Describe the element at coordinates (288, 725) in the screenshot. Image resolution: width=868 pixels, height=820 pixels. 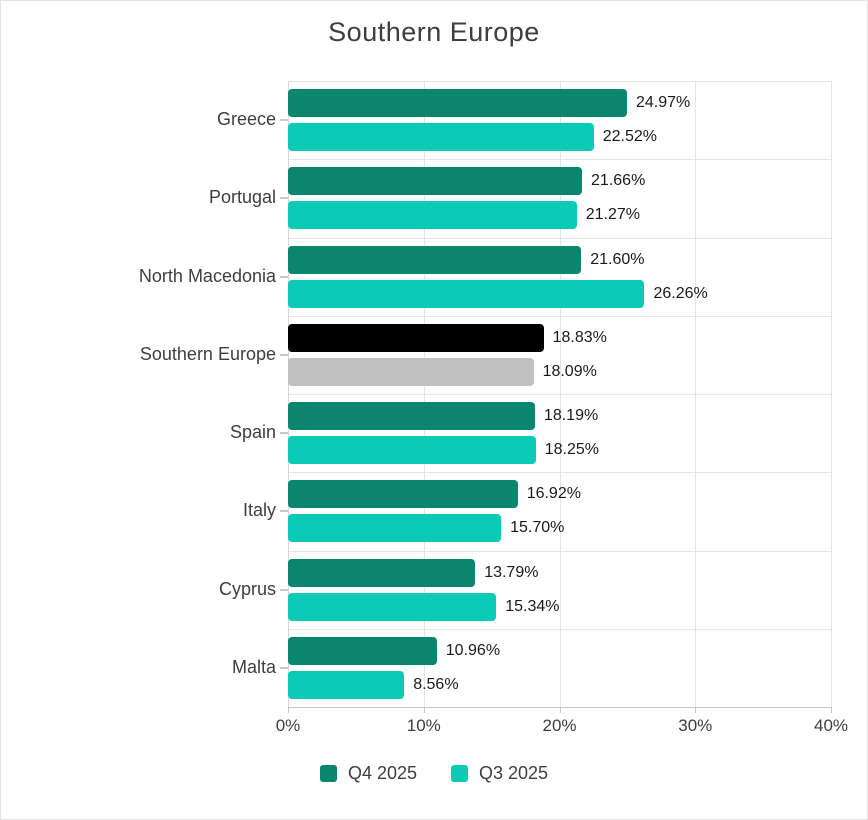
I see `x-tick-label: 0%` at that location.